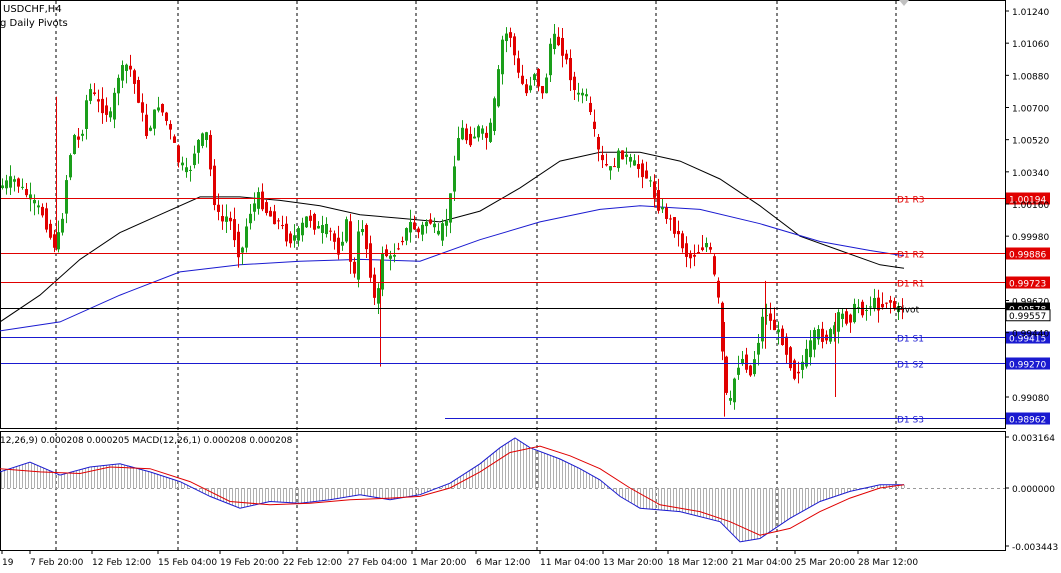 The image size is (1061, 573). I want to click on time-tick-label: 13 Mar 20:00, so click(633, 563).